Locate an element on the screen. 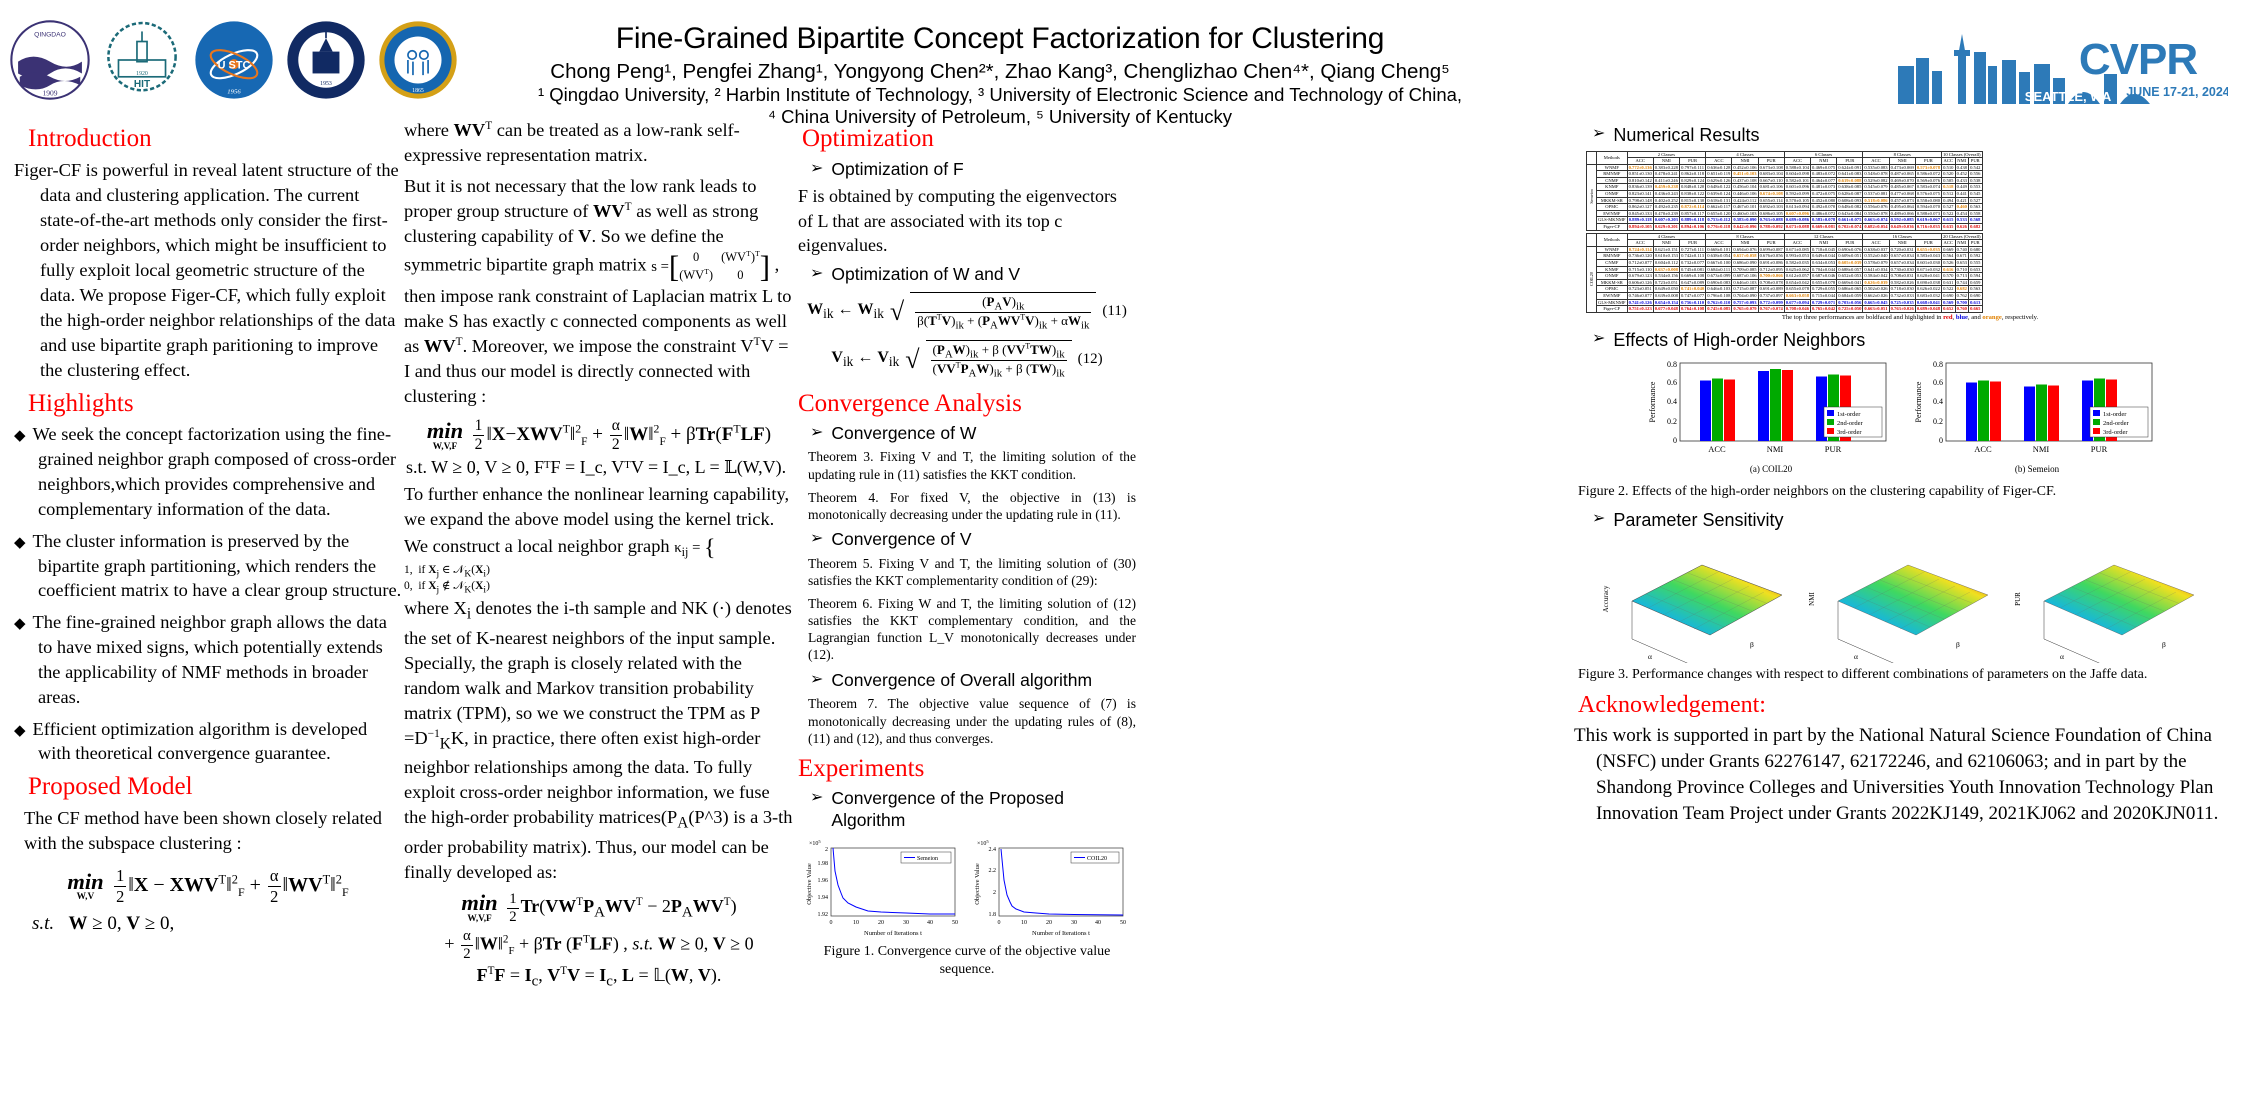  acknowledgement-heading: Acknowledgement: is located at coordinates (1672, 704).